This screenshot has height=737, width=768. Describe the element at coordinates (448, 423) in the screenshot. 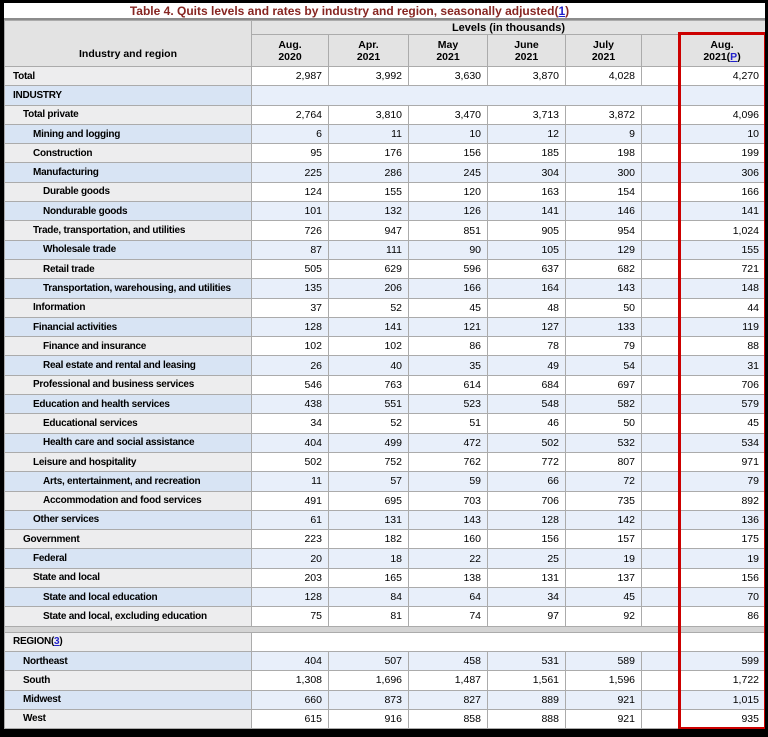

I see `value-cell: 51` at that location.